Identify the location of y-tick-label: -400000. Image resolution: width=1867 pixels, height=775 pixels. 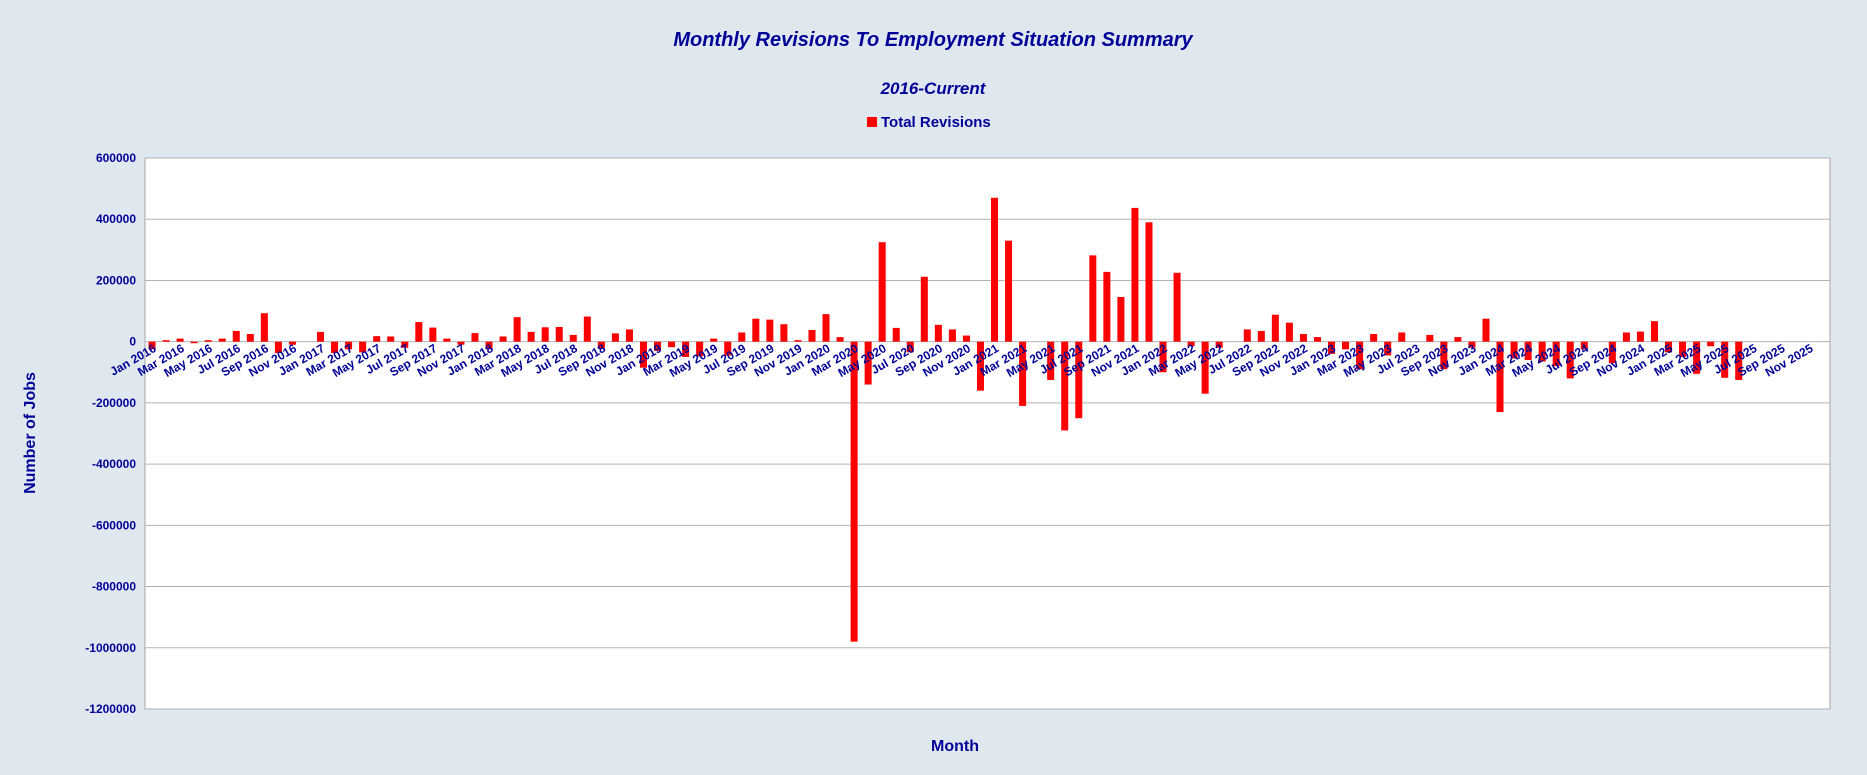
(114, 464).